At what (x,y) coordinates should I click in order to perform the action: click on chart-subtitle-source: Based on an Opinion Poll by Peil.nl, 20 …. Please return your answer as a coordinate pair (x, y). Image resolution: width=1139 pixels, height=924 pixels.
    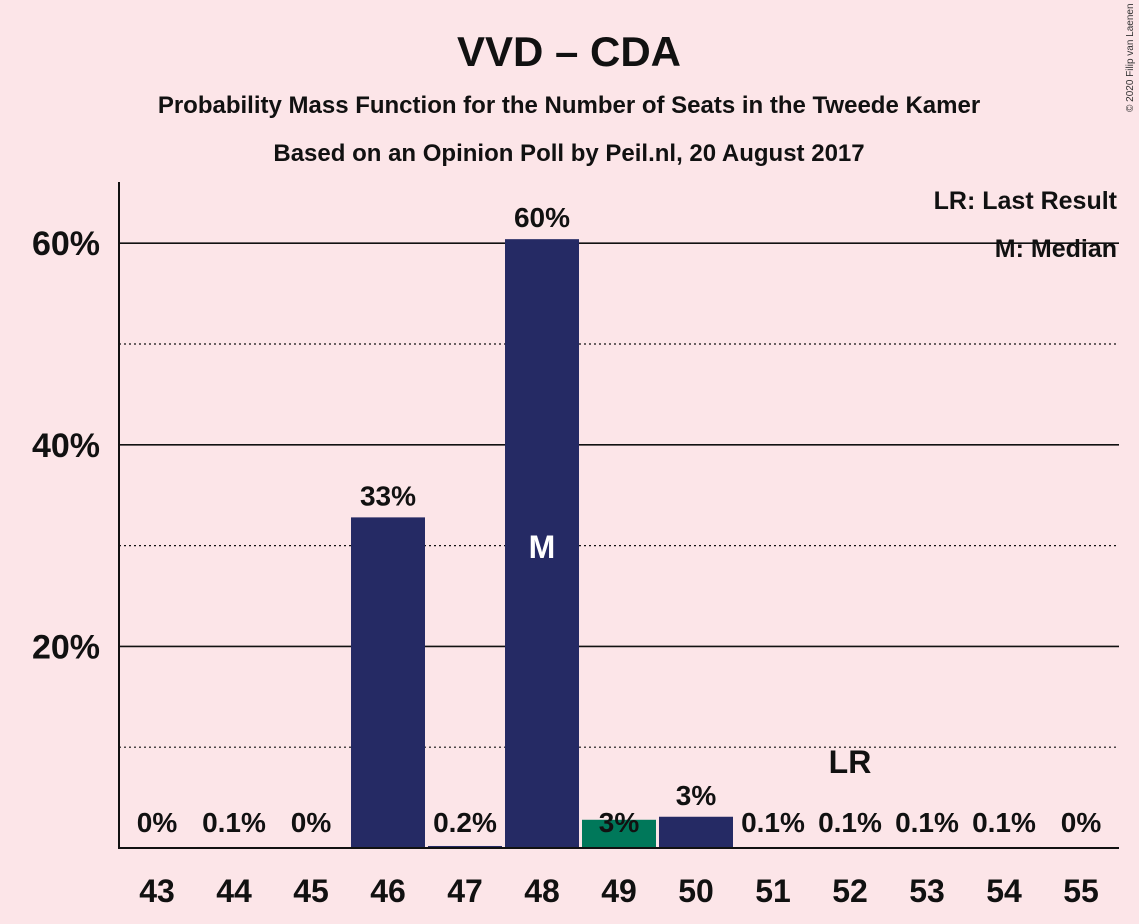
    Looking at the image, I should click on (568, 153).